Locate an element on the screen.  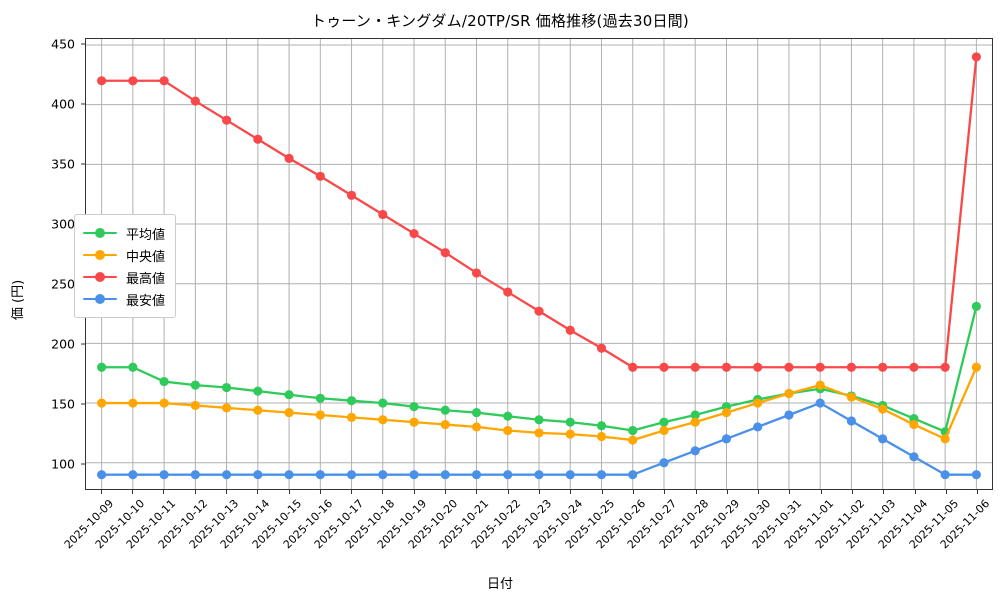
y-axis-tick-label: 150 is located at coordinates (63, 404).